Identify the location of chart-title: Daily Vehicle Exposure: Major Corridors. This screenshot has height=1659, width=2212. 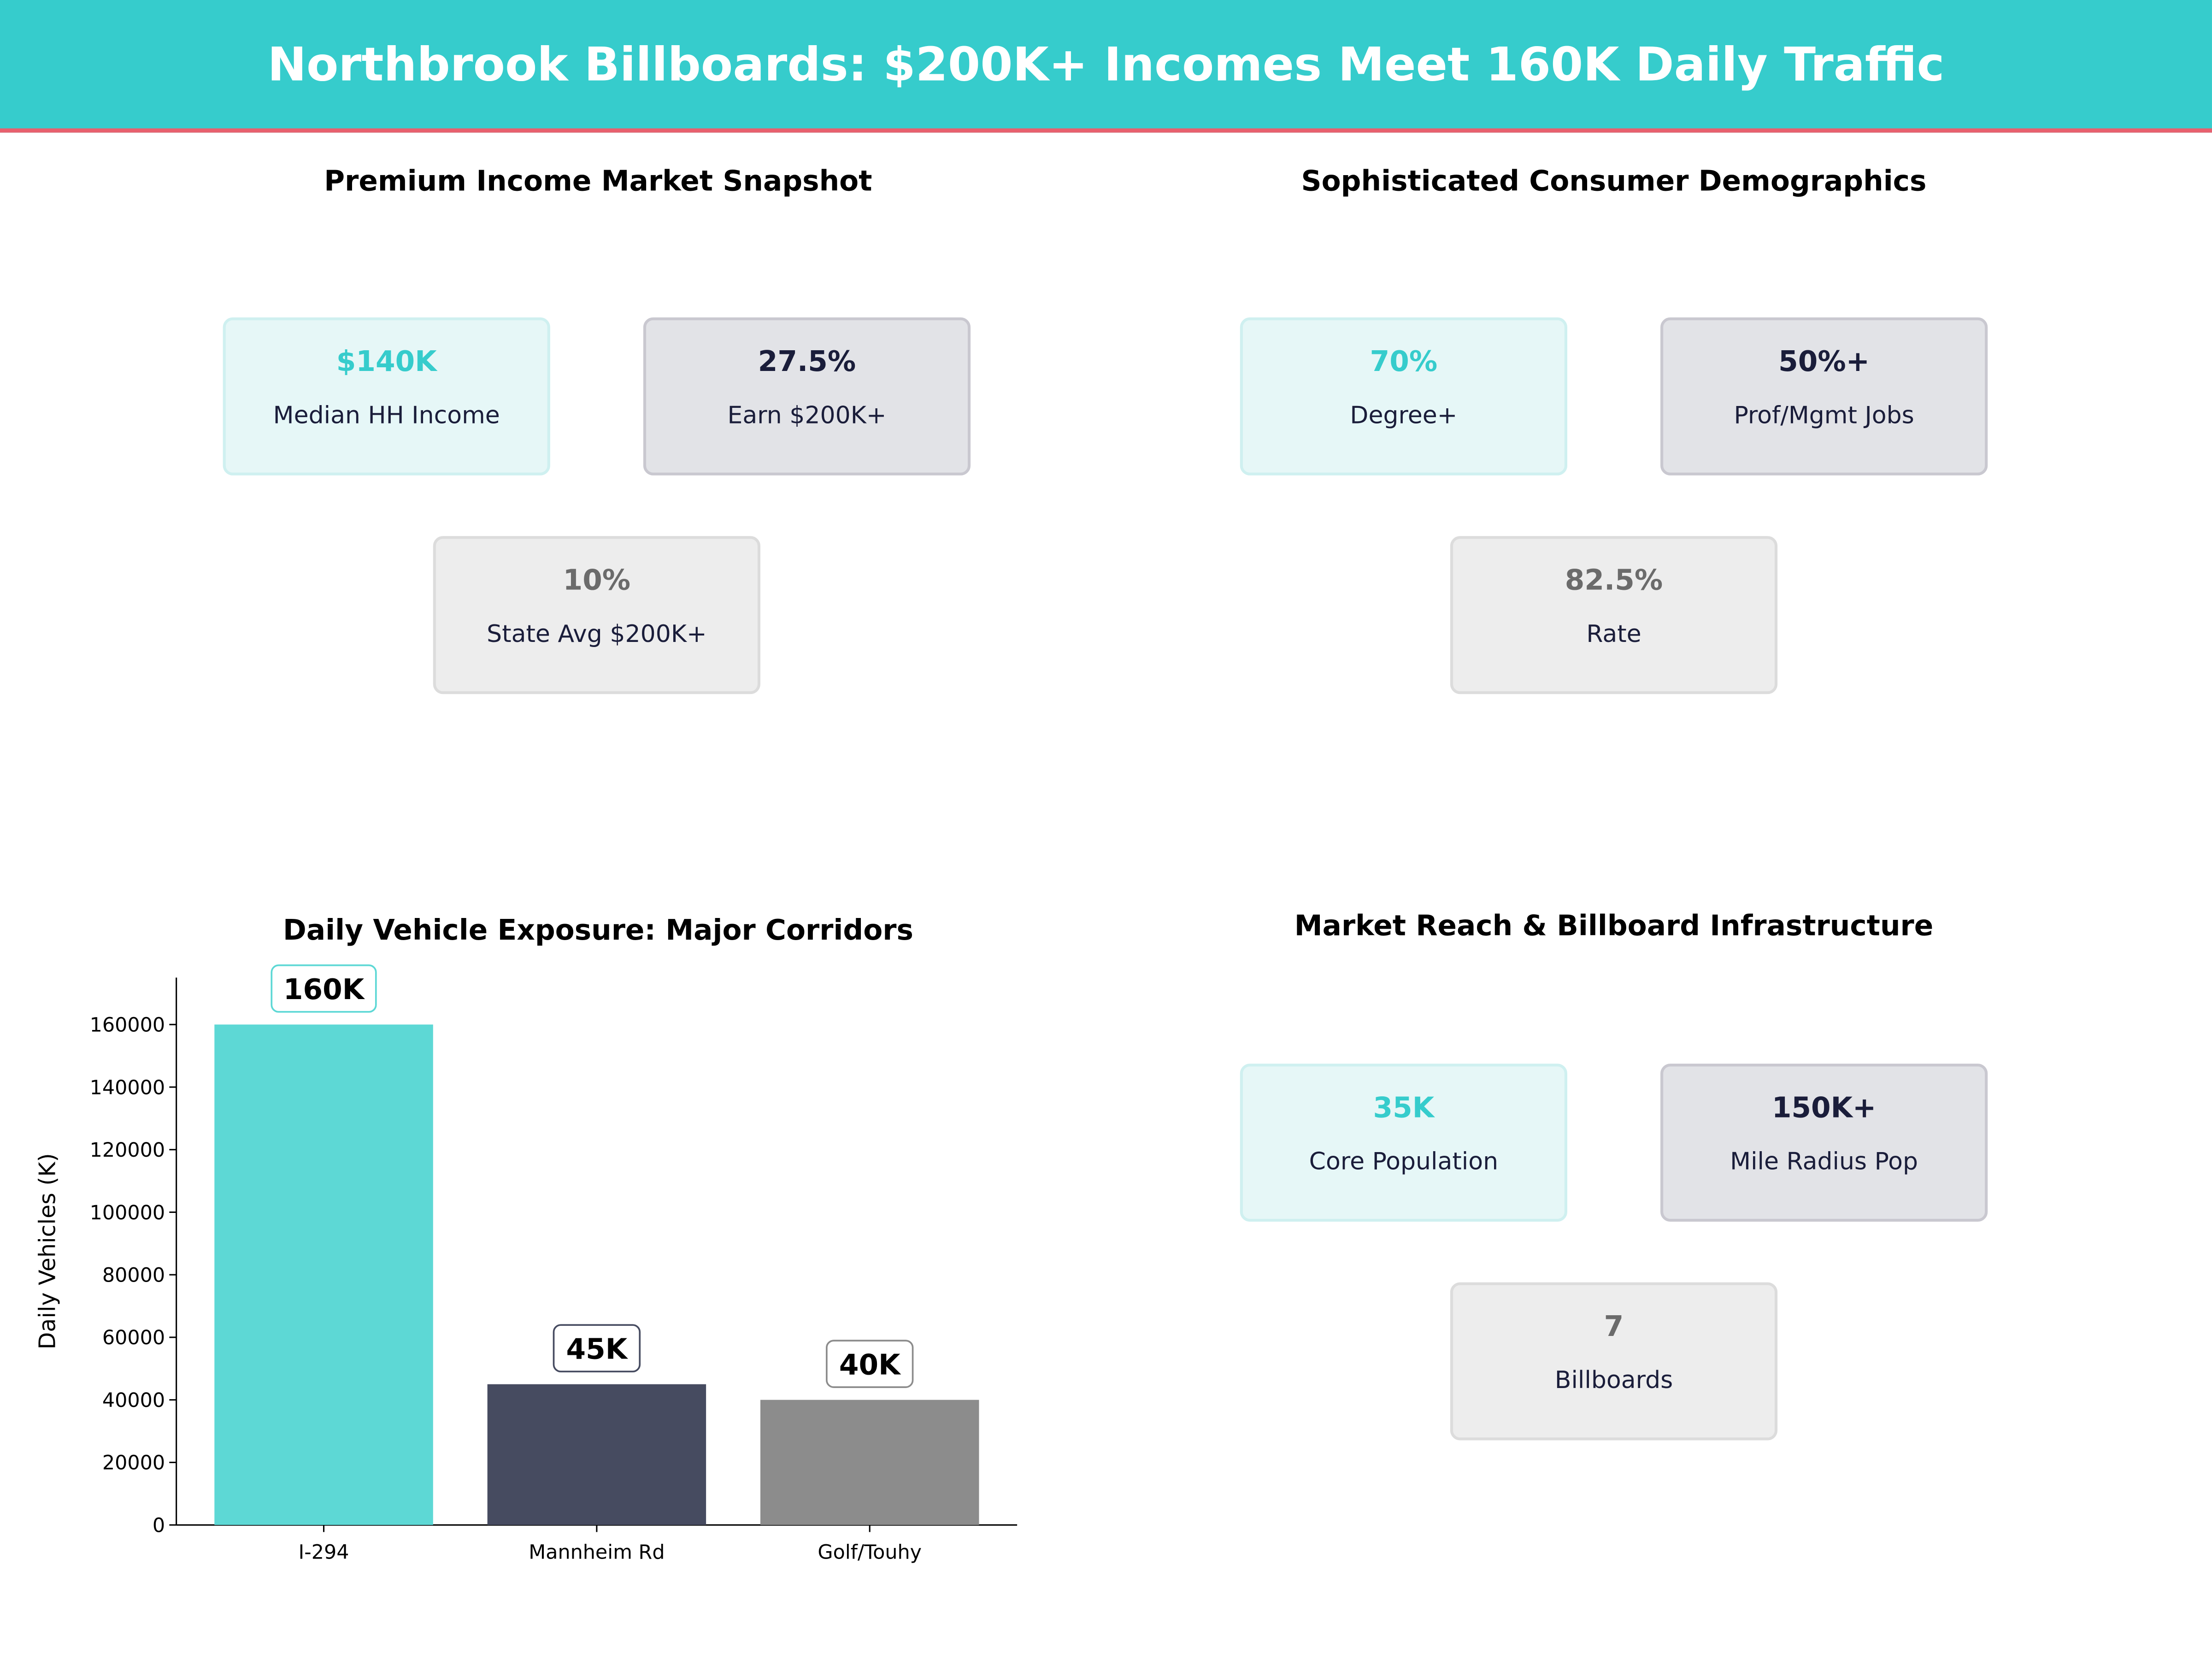
(598, 930).